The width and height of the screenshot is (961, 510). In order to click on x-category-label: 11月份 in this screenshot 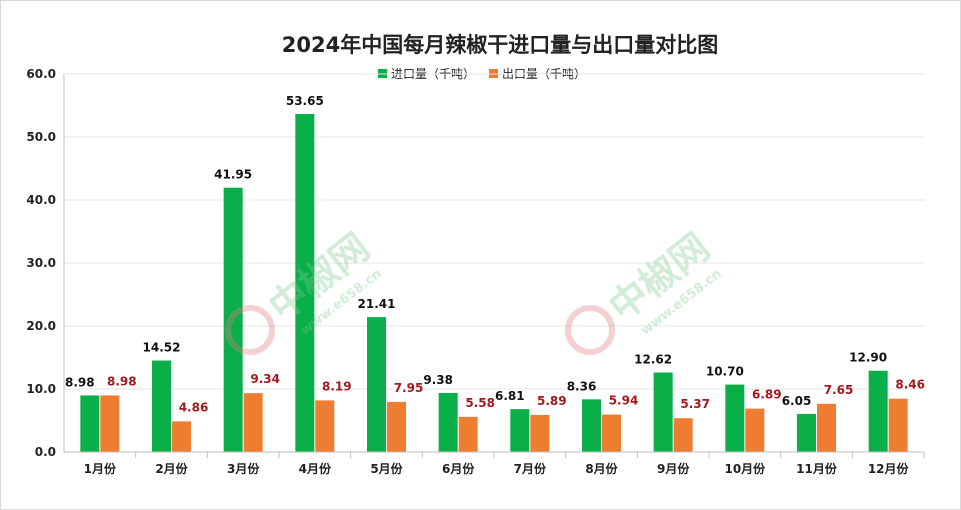, I will do `click(817, 468)`.